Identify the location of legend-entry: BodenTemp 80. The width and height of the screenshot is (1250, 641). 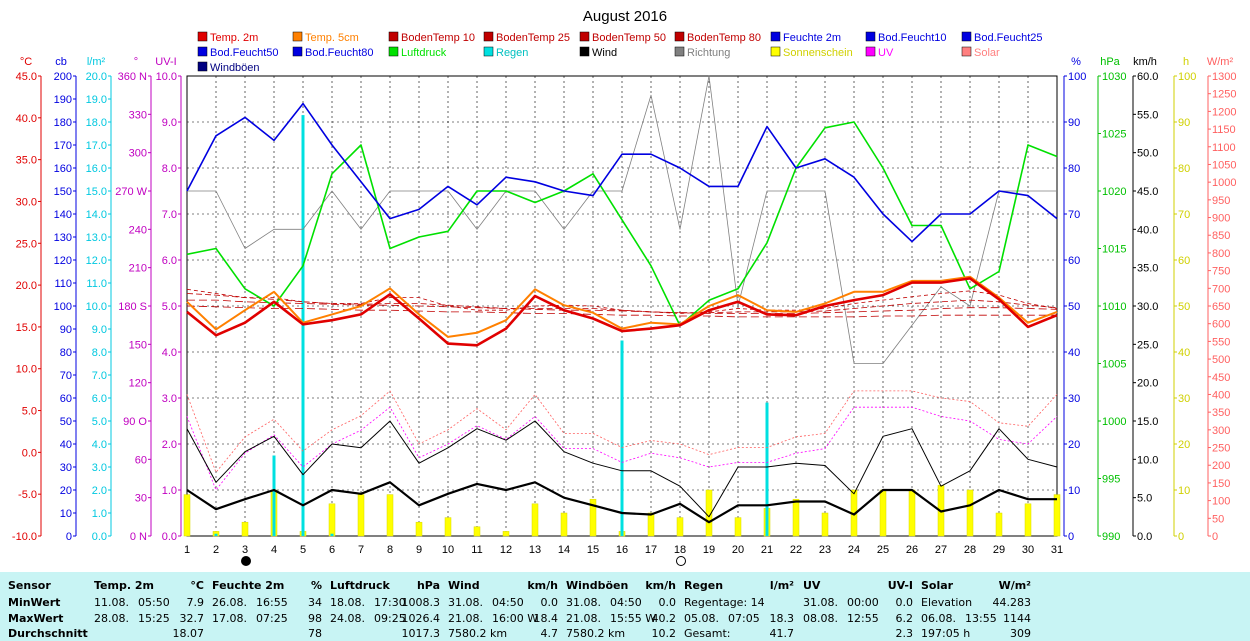
(717, 37).